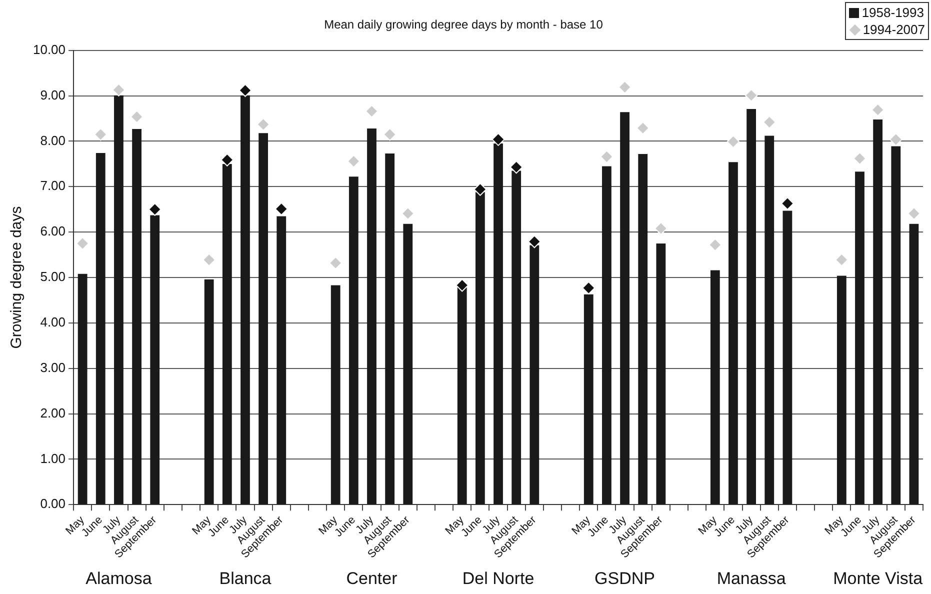 The image size is (931, 594). Describe the element at coordinates (372, 578) in the screenshot. I see `text: Center` at that location.